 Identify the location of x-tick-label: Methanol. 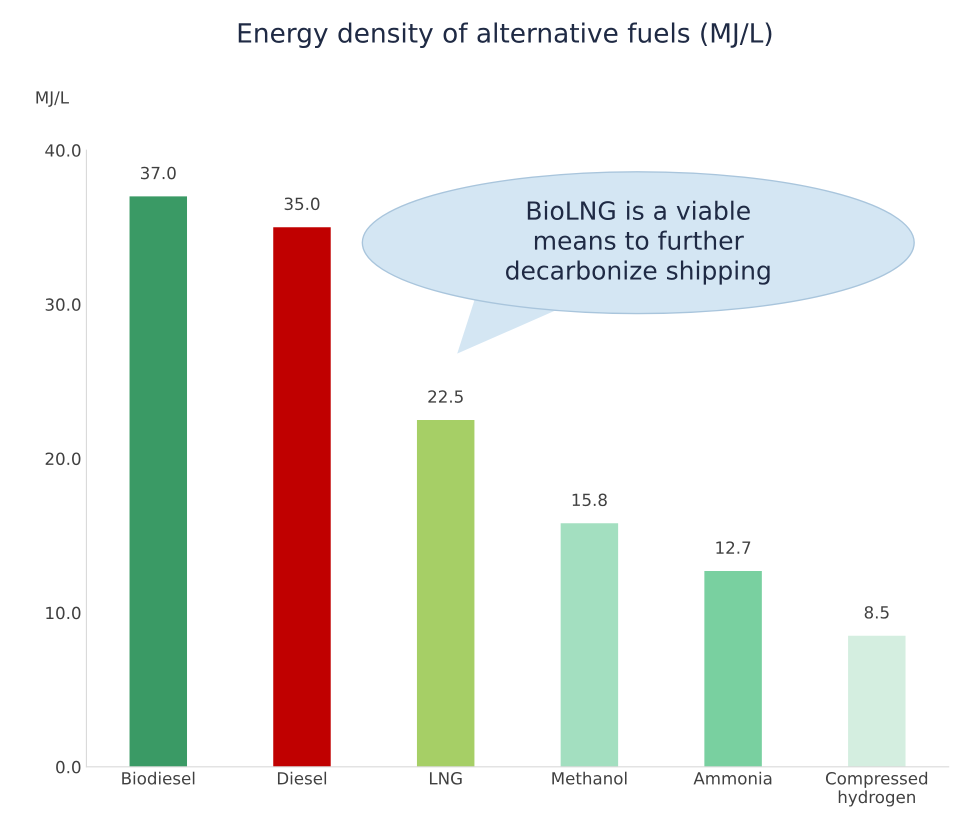
(589, 778).